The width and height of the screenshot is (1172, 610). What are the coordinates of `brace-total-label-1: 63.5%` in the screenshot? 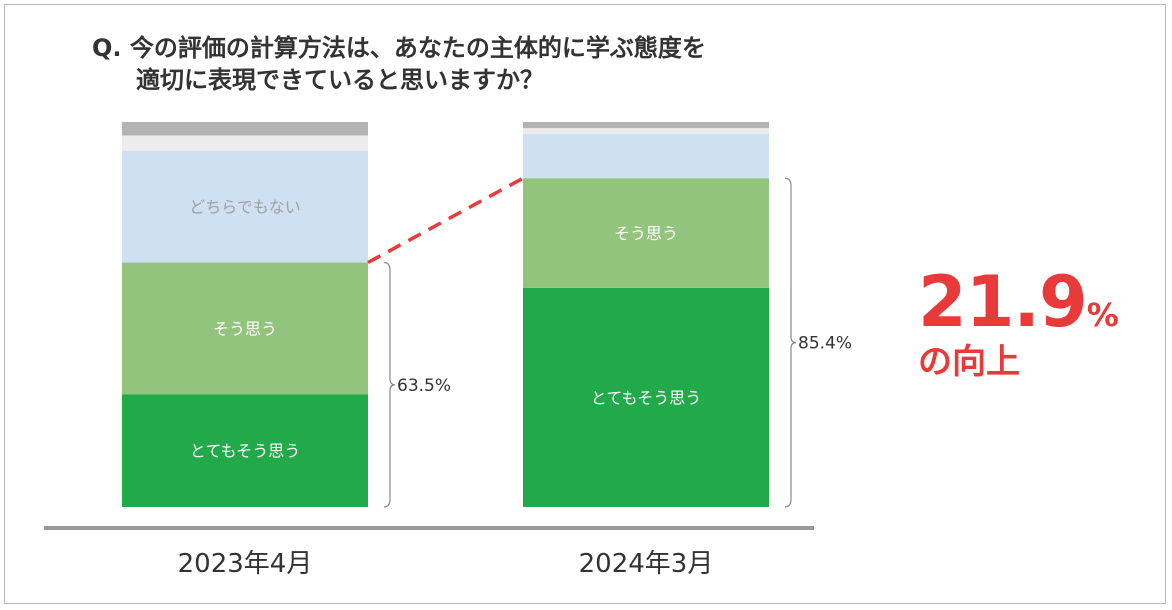 It's located at (424, 386).